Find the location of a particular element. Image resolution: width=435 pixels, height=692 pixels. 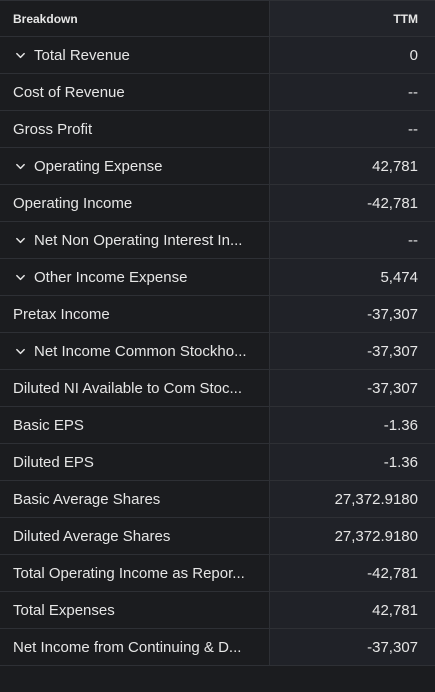

table-row: Diluted Average Shares 27,372.9180 is located at coordinates (217, 536).